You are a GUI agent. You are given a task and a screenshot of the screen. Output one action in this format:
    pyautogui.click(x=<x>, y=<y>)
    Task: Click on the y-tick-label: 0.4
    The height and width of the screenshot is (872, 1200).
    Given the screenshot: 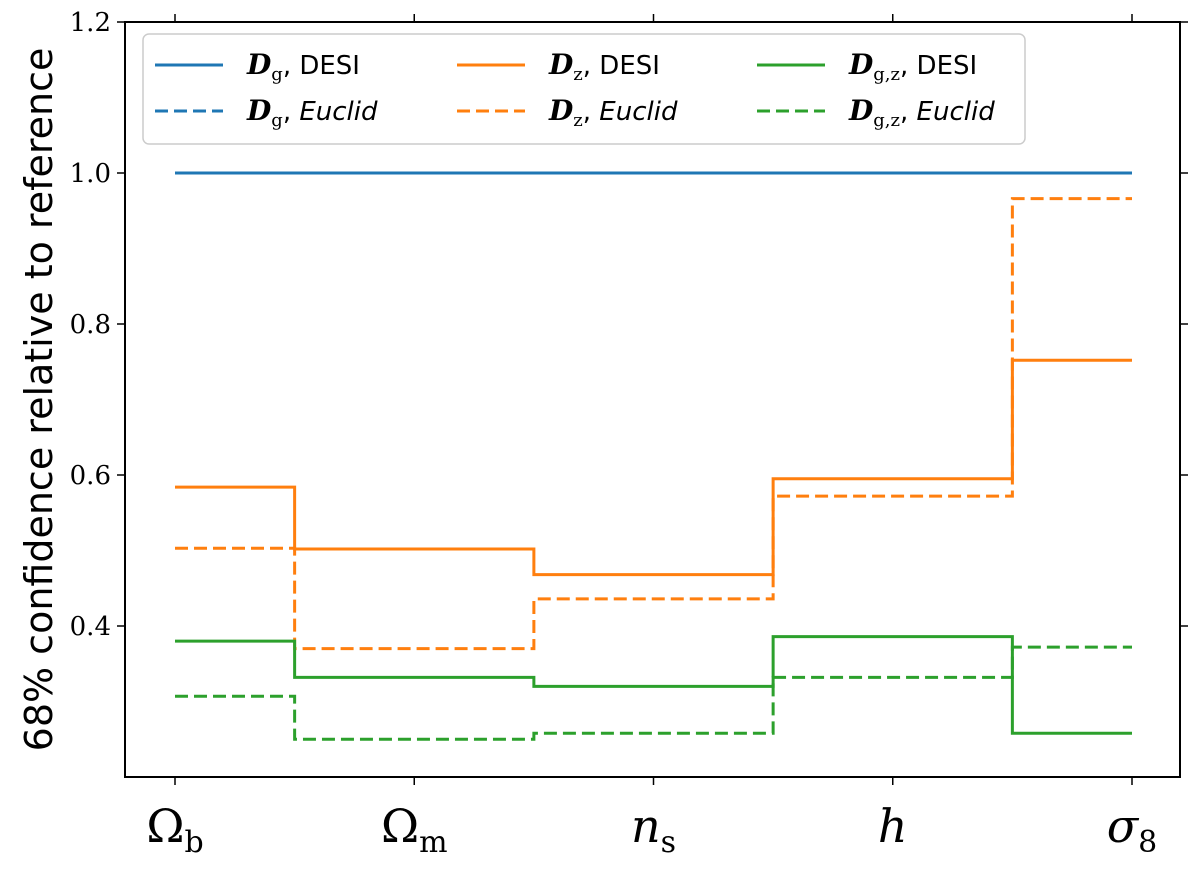 What is the action you would take?
    pyautogui.click(x=90, y=627)
    